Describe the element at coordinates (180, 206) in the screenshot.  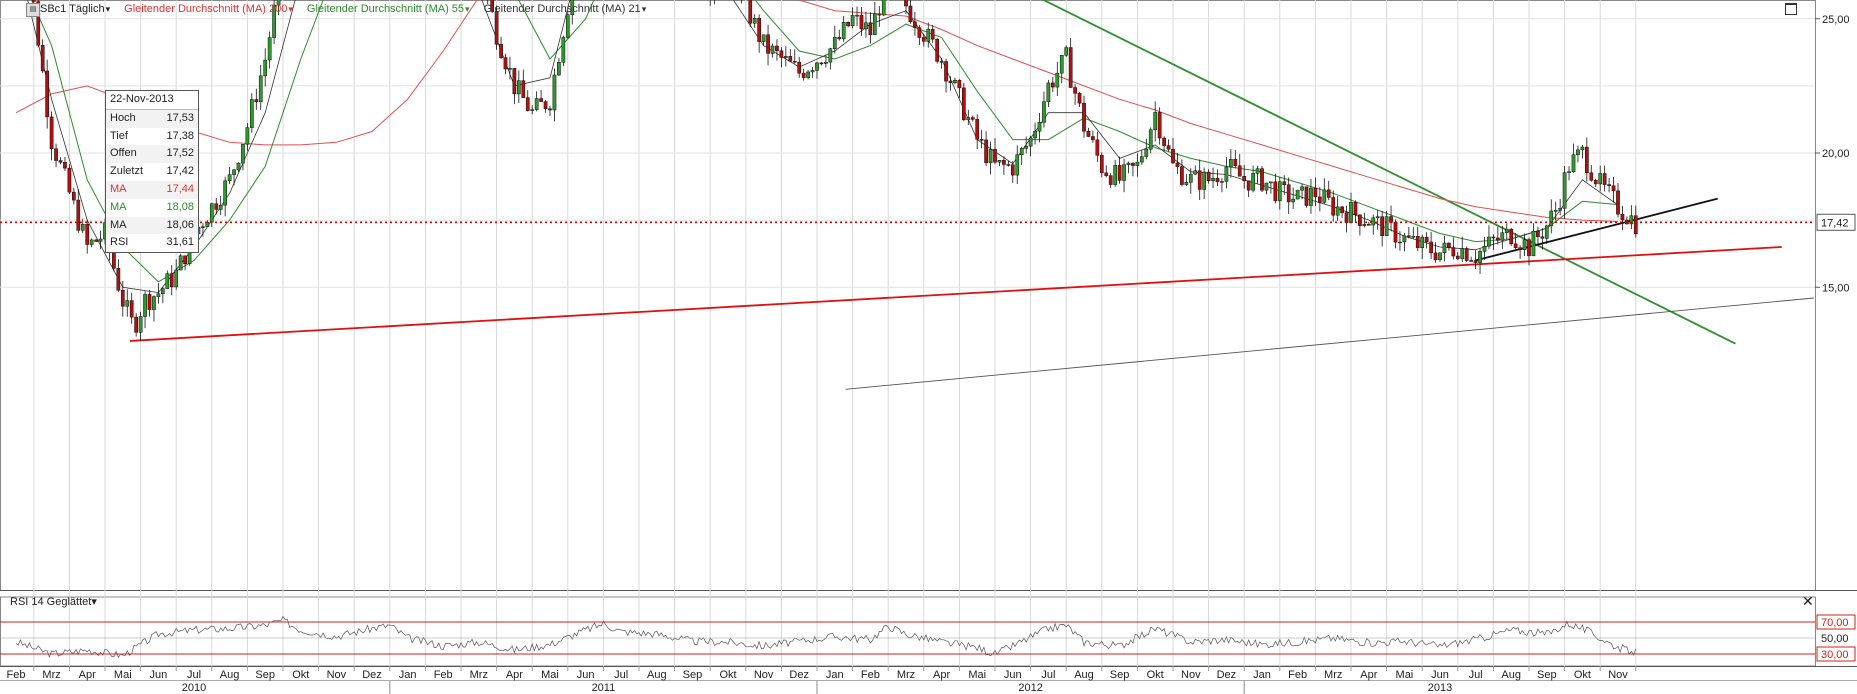
I see `data-window-value: 18,08` at that location.